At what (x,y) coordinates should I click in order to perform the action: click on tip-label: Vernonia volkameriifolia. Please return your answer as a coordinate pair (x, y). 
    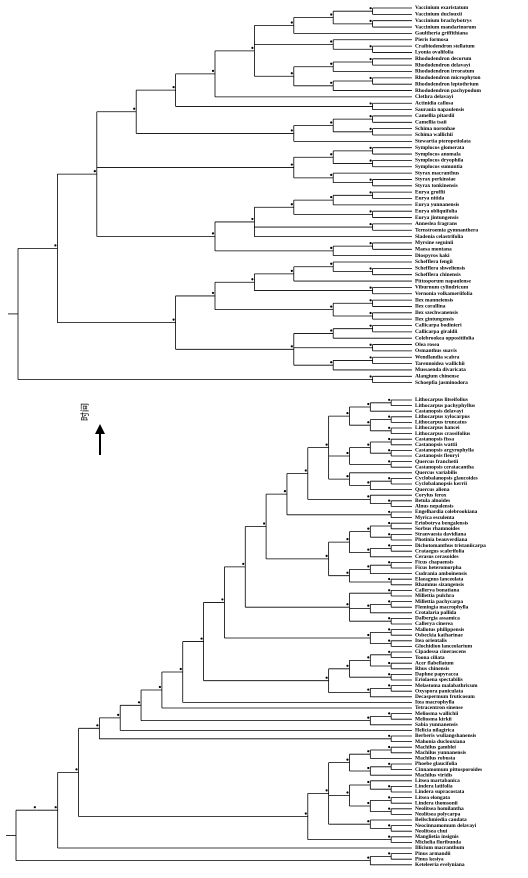
    Looking at the image, I should click on (444, 294).